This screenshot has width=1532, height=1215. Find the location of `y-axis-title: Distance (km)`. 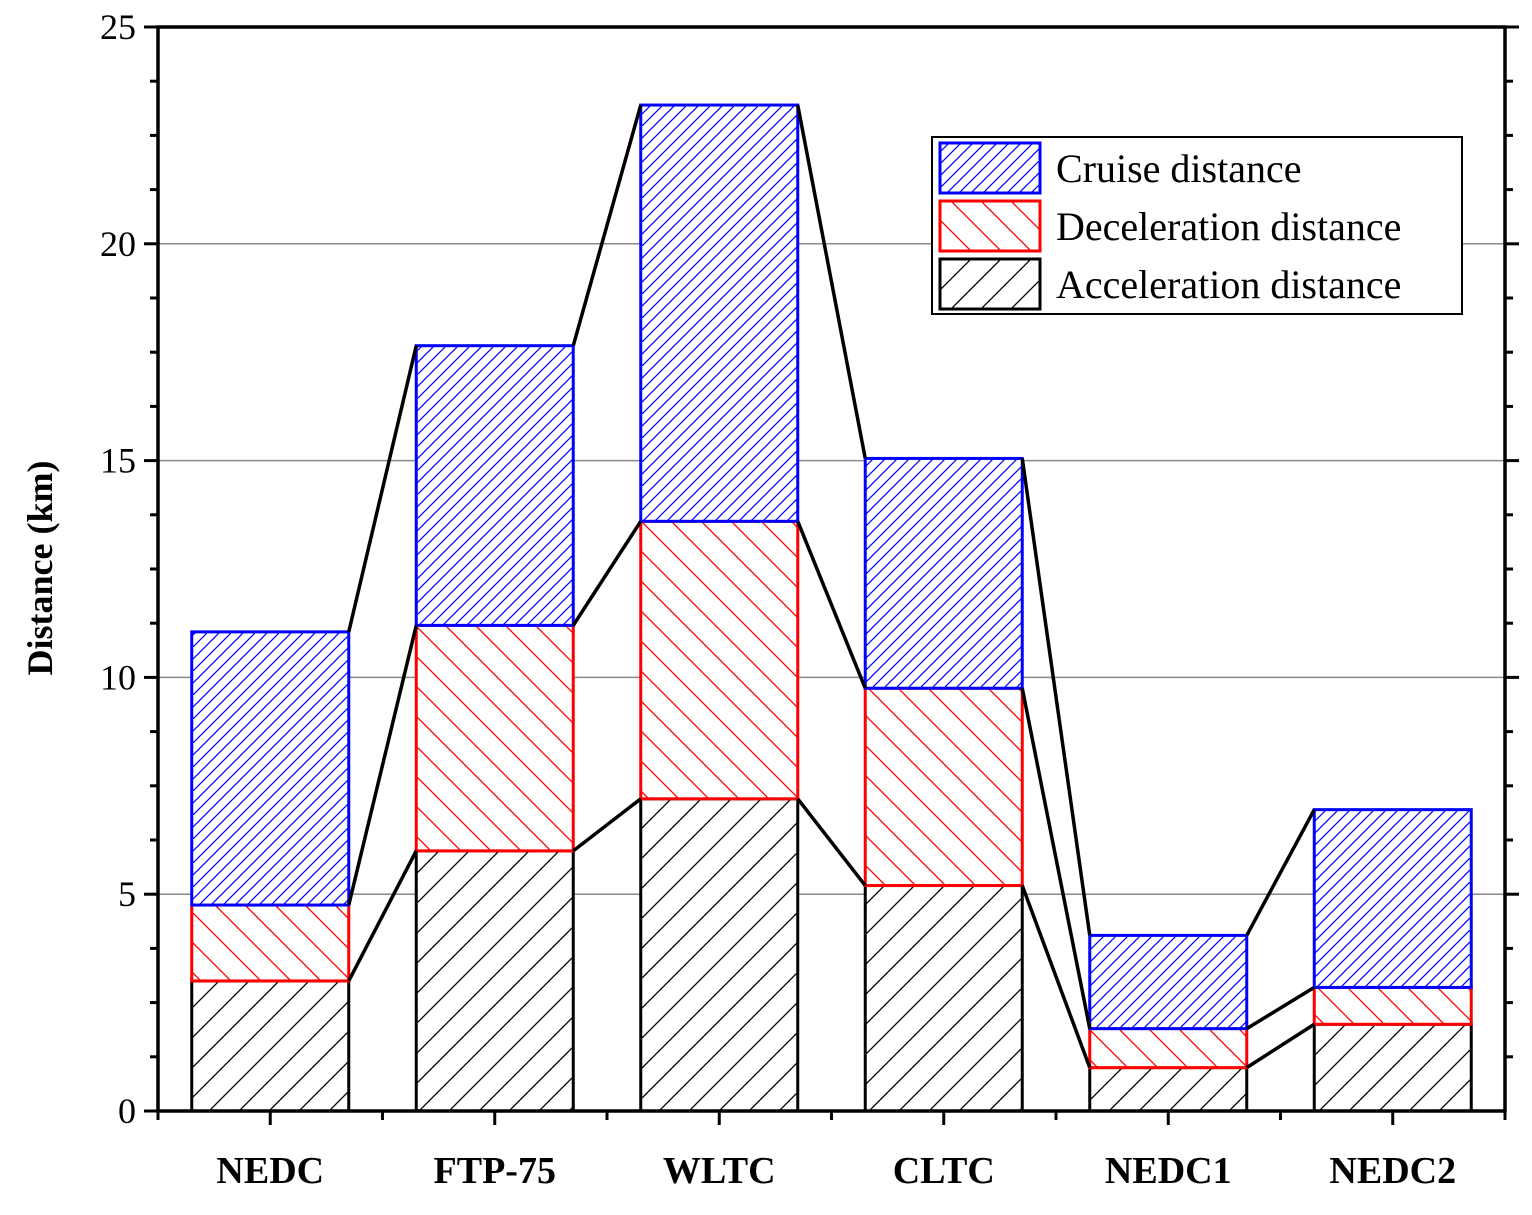

y-axis-title: Distance (km) is located at coordinates (40, 568).